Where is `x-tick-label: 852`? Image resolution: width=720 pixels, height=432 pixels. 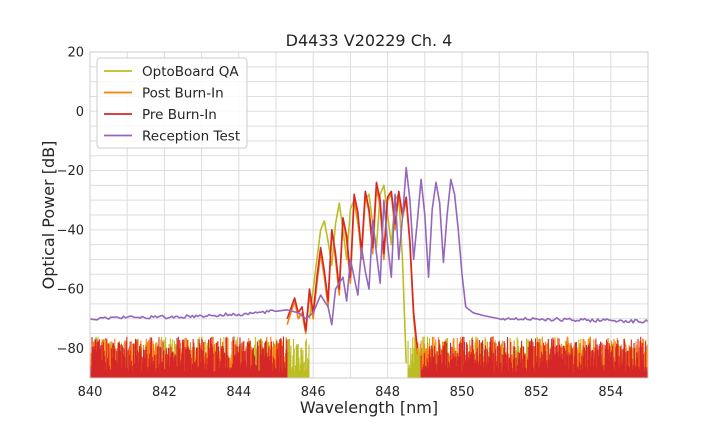 x-tick-label: 852 is located at coordinates (536, 392).